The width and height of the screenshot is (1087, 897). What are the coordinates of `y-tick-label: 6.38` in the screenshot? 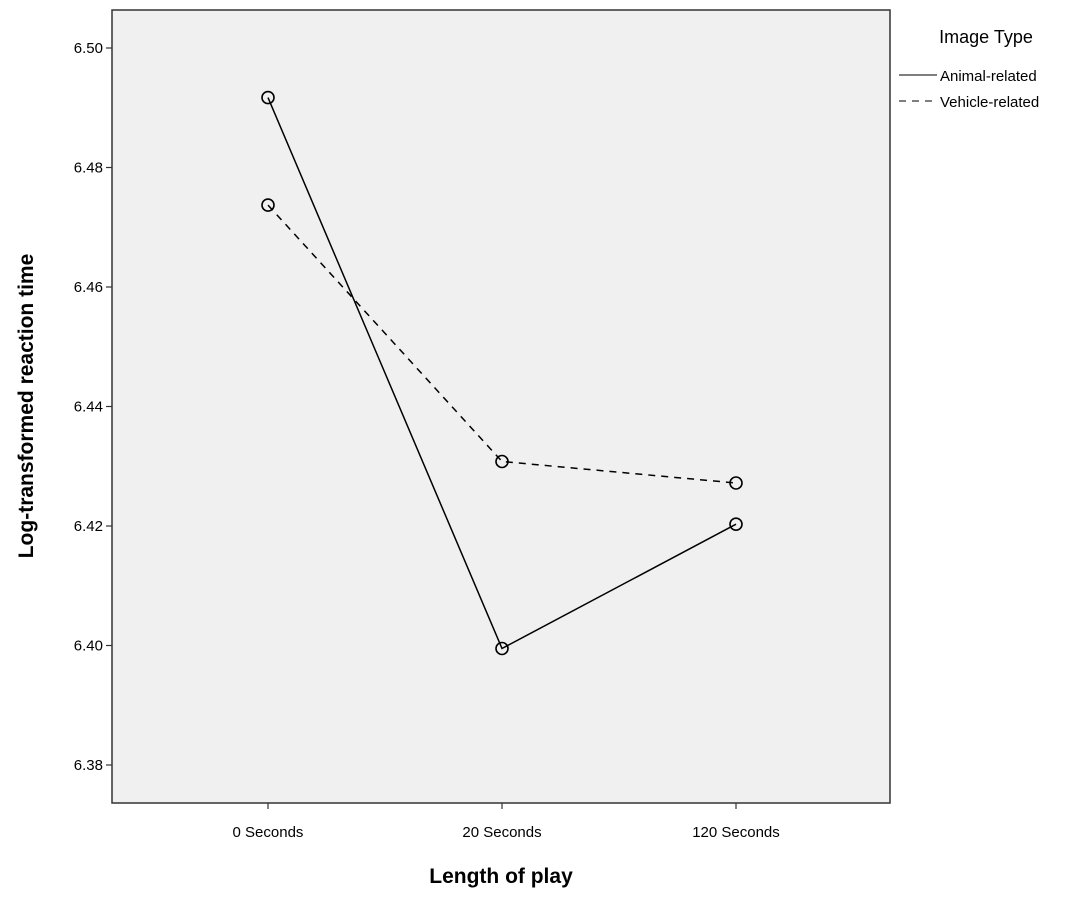 It's located at (88, 765).